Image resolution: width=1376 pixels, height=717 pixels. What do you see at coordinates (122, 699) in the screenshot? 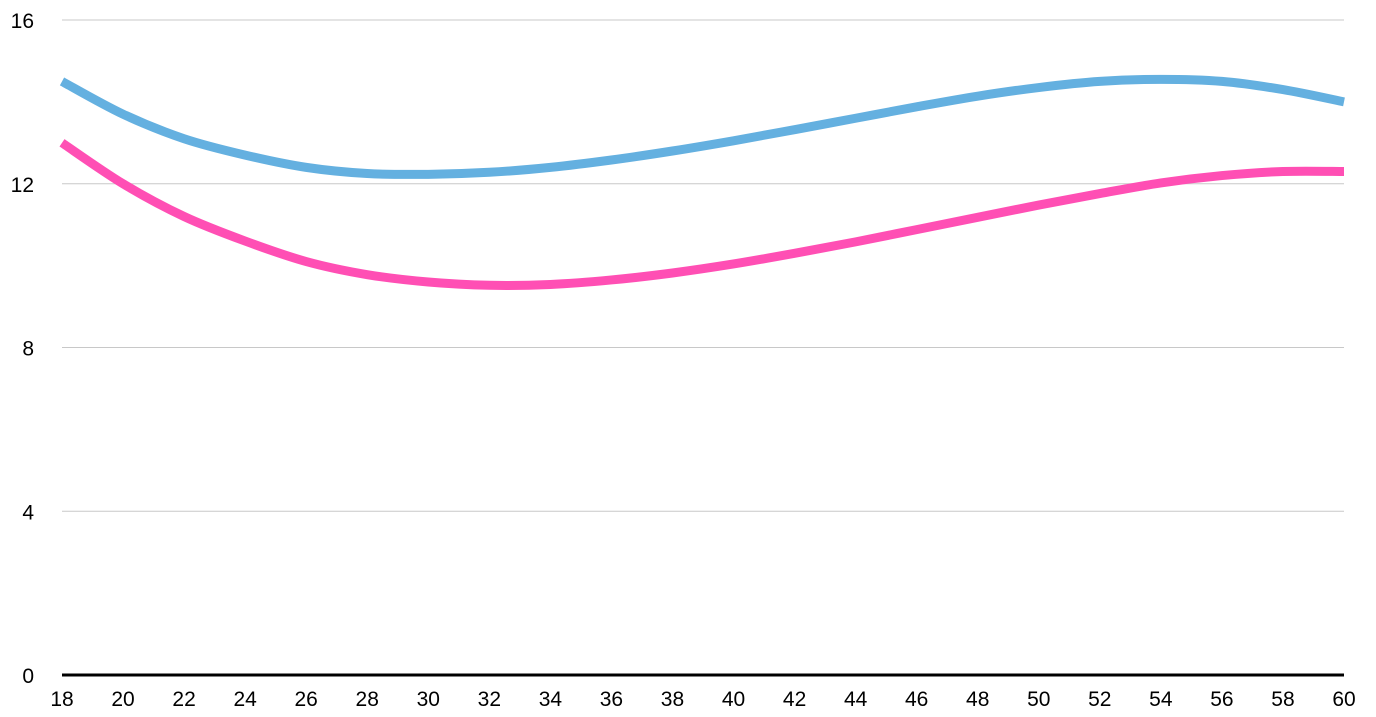
I see `x-tick-label-20: 20` at bounding box center [122, 699].